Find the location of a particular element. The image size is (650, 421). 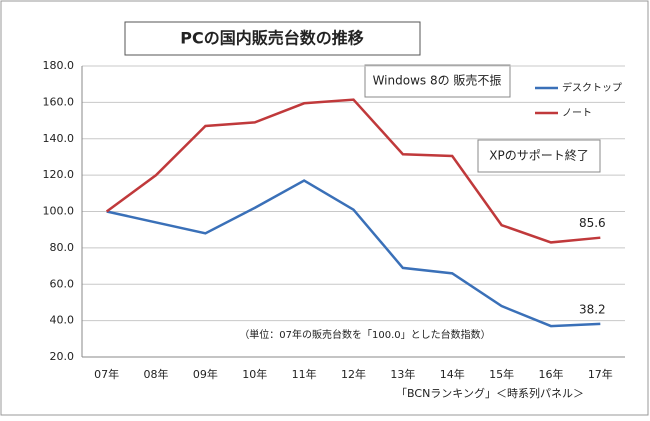

annotation: Windows 8の 販売不振 is located at coordinates (437, 80).